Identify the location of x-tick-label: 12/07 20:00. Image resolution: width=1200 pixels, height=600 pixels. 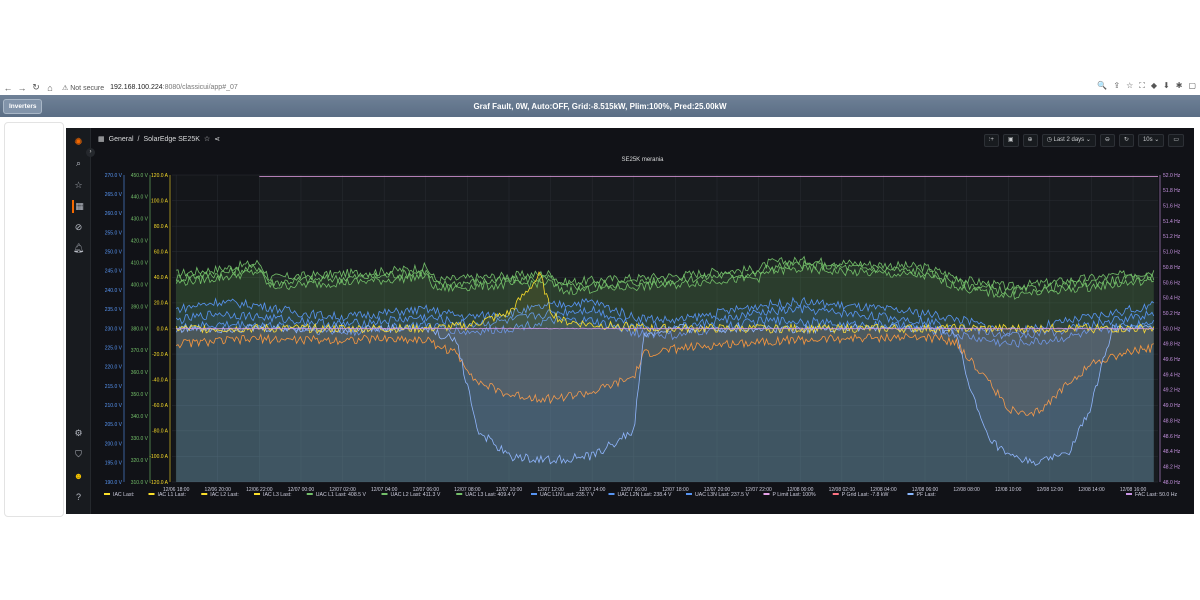
(717, 490).